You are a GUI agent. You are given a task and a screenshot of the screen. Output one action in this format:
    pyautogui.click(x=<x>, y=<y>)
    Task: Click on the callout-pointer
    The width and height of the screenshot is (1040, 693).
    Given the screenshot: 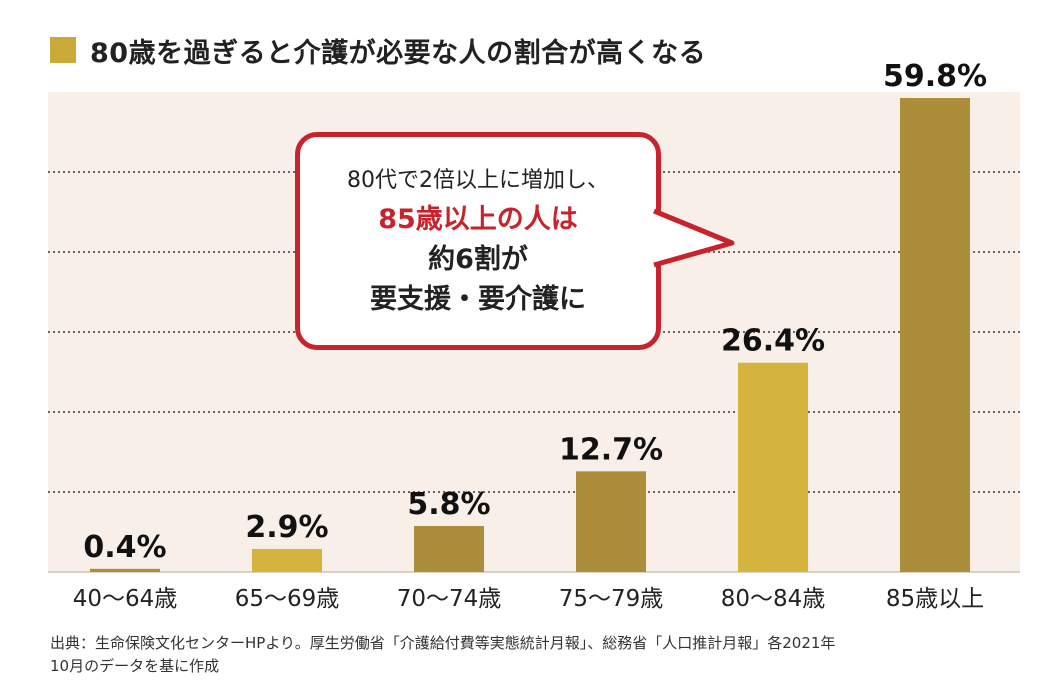 What is the action you would take?
    pyautogui.click(x=692, y=238)
    